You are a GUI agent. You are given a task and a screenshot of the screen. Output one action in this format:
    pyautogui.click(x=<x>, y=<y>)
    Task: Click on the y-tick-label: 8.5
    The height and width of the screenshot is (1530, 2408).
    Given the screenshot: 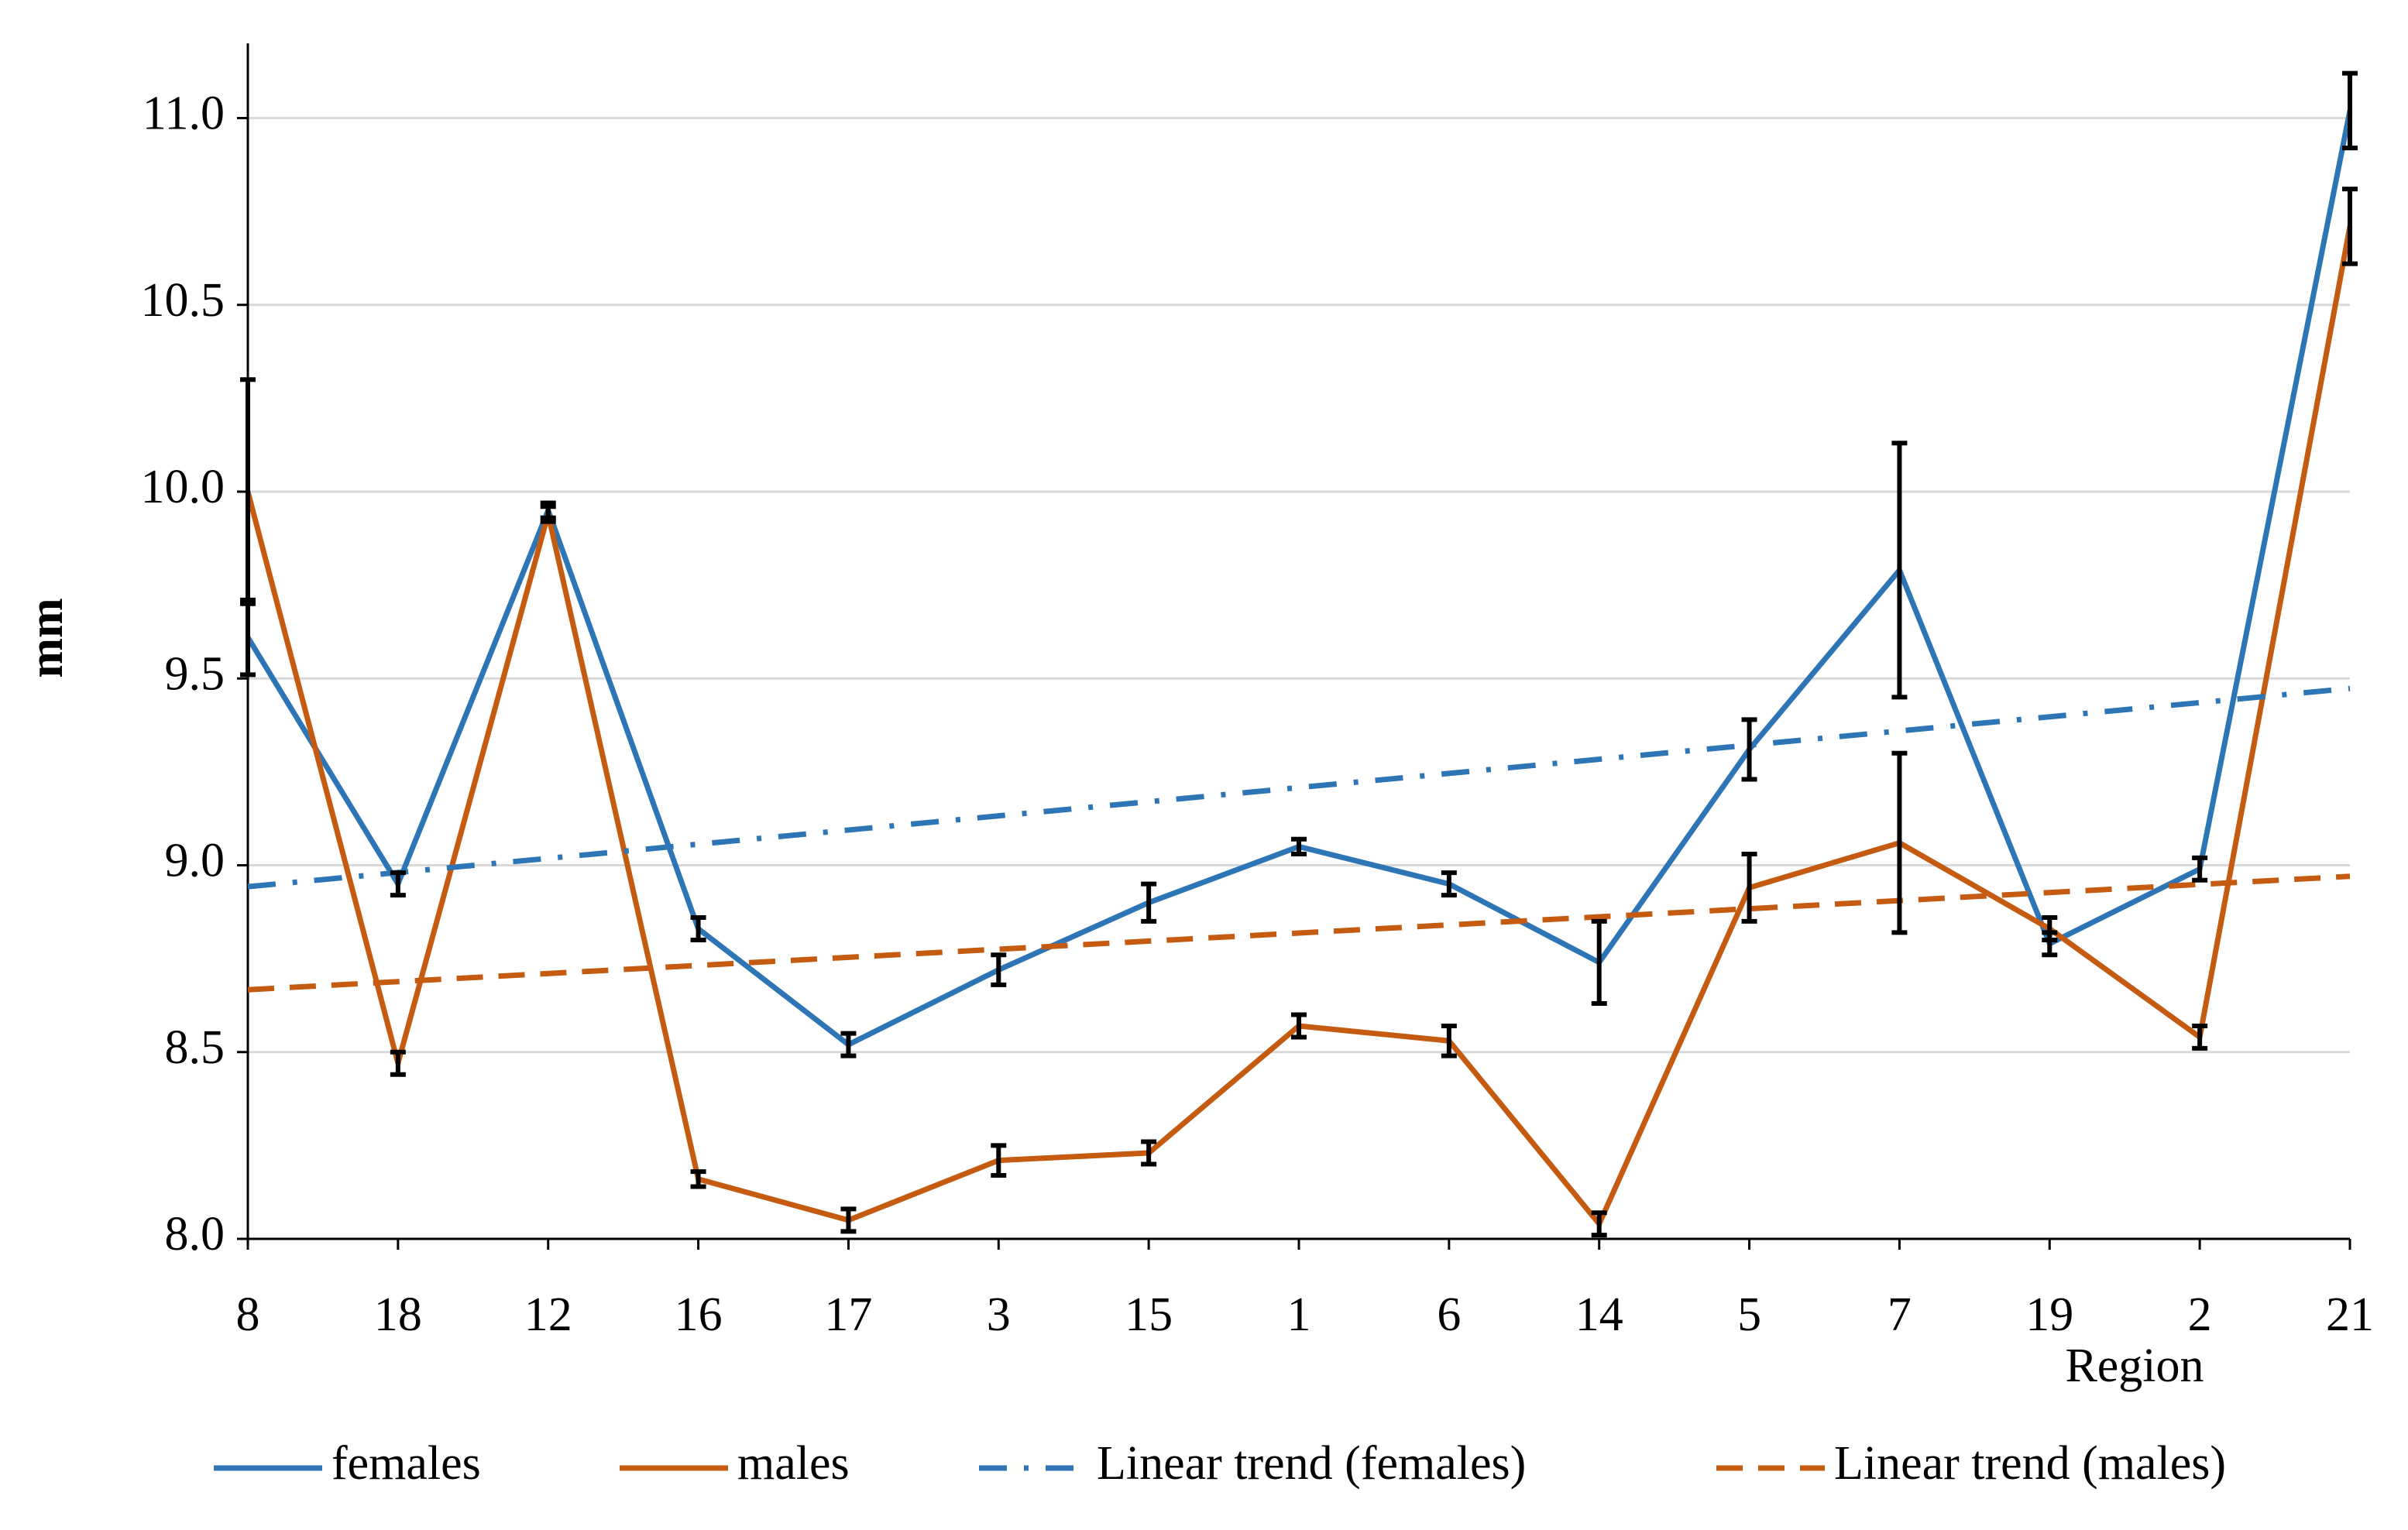 What is the action you would take?
    pyautogui.click(x=195, y=1047)
    